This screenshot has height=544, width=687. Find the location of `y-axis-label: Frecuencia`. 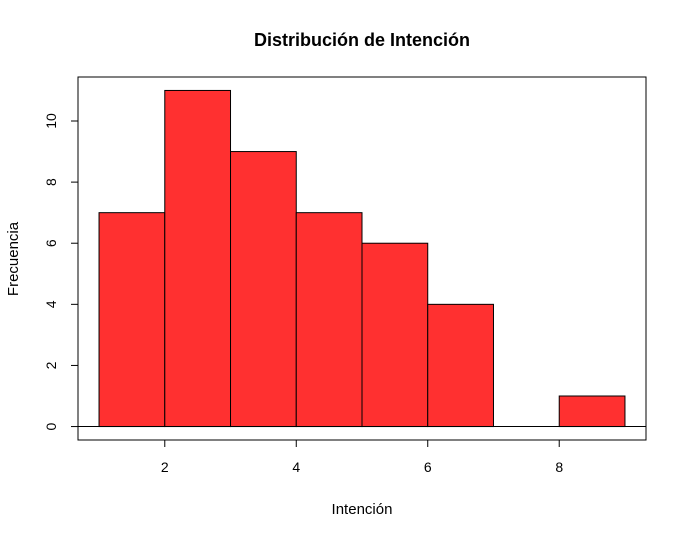

y-axis-label: Frecuencia is located at coordinates (13, 258).